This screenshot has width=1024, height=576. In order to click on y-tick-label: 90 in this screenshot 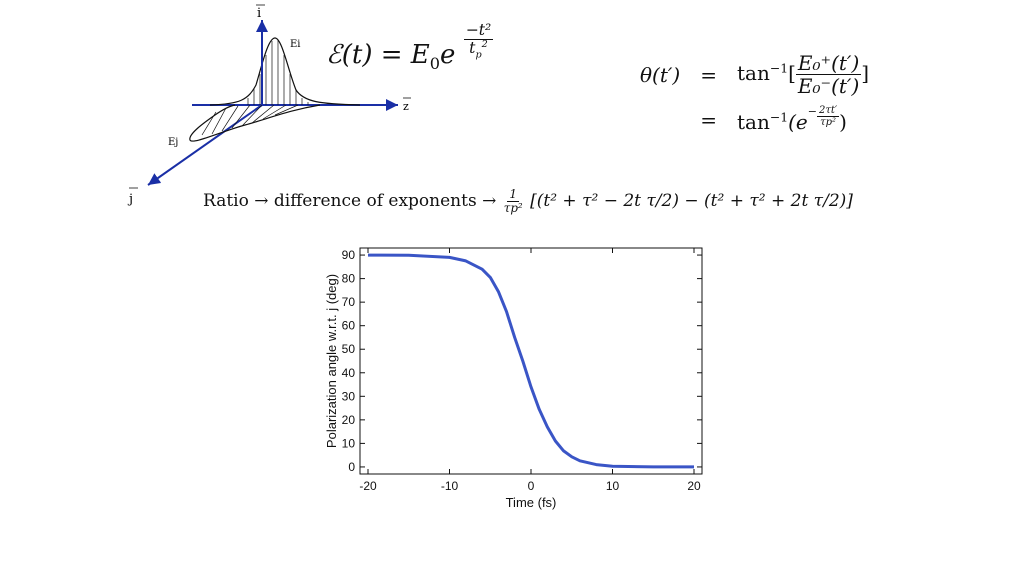, I will do `click(349, 255)`.